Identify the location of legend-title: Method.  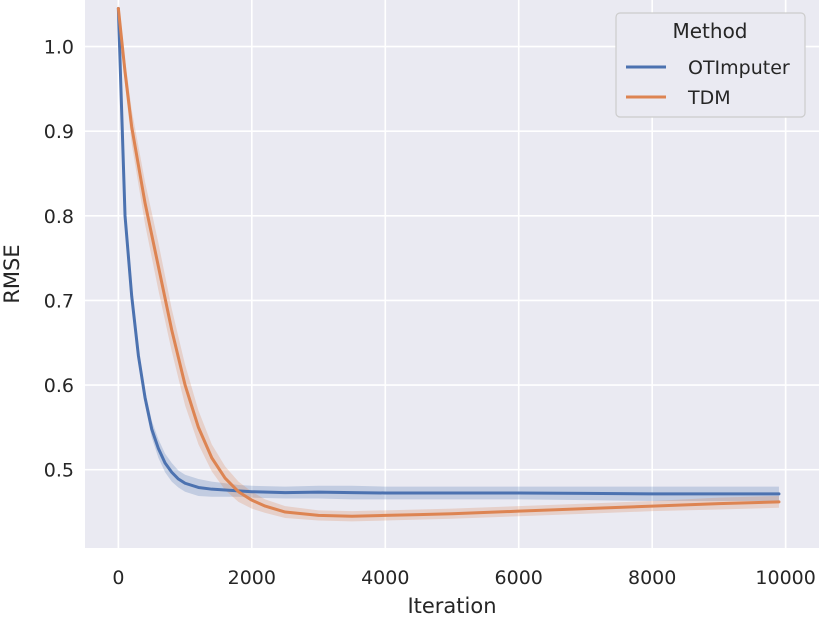
(709, 31).